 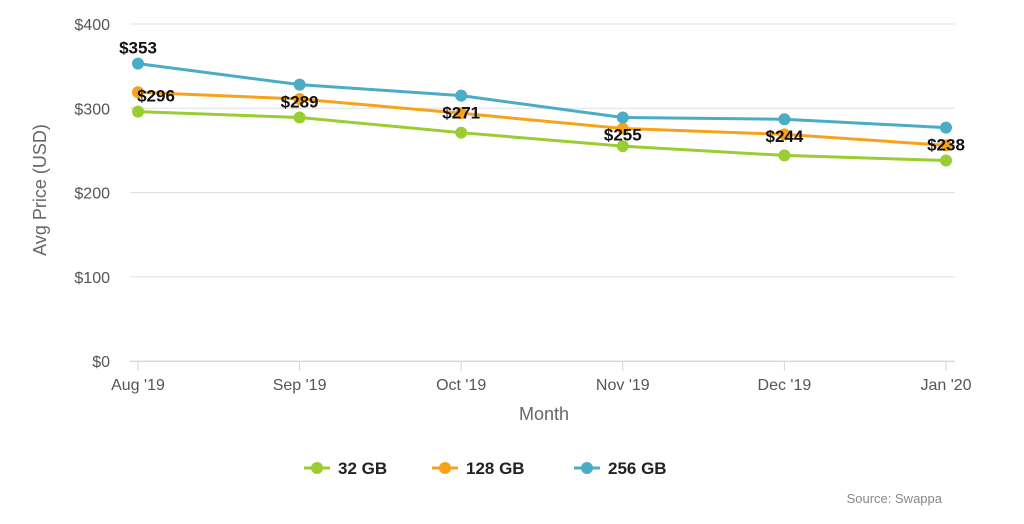 I want to click on y-axis-ticks: $0 $100 $200 $300 $400, so click(x=92, y=194).